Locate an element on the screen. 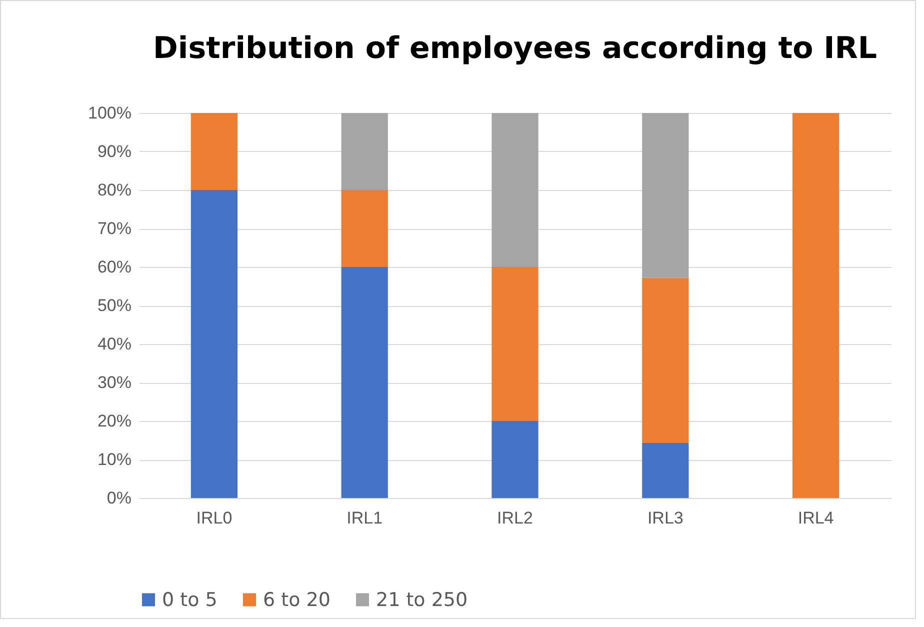 The width and height of the screenshot is (924, 627). y-tick-label: 0% is located at coordinates (119, 498).